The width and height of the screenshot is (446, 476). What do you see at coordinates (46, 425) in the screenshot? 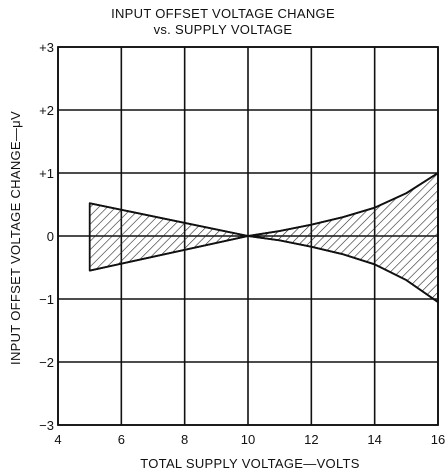
I see `y-tick-label: −3` at bounding box center [46, 425].